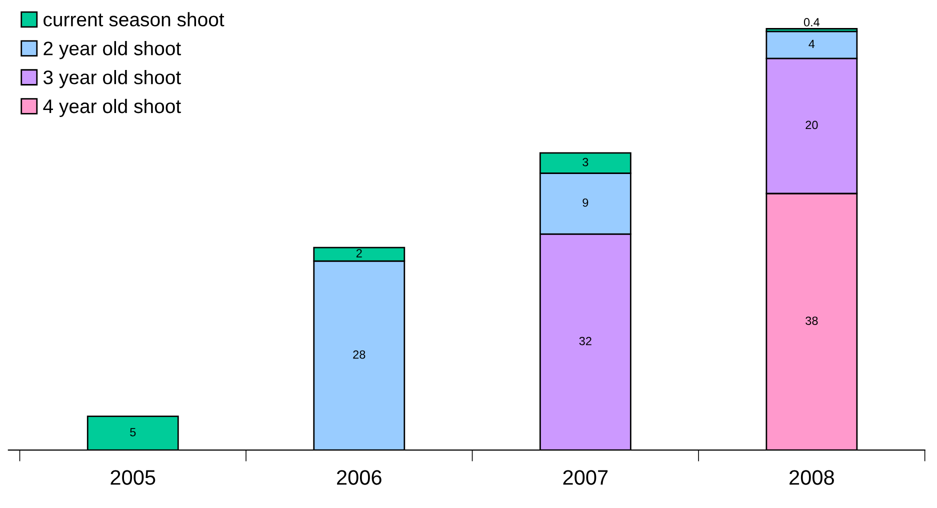  I want to click on data-label: 32, so click(585, 341).